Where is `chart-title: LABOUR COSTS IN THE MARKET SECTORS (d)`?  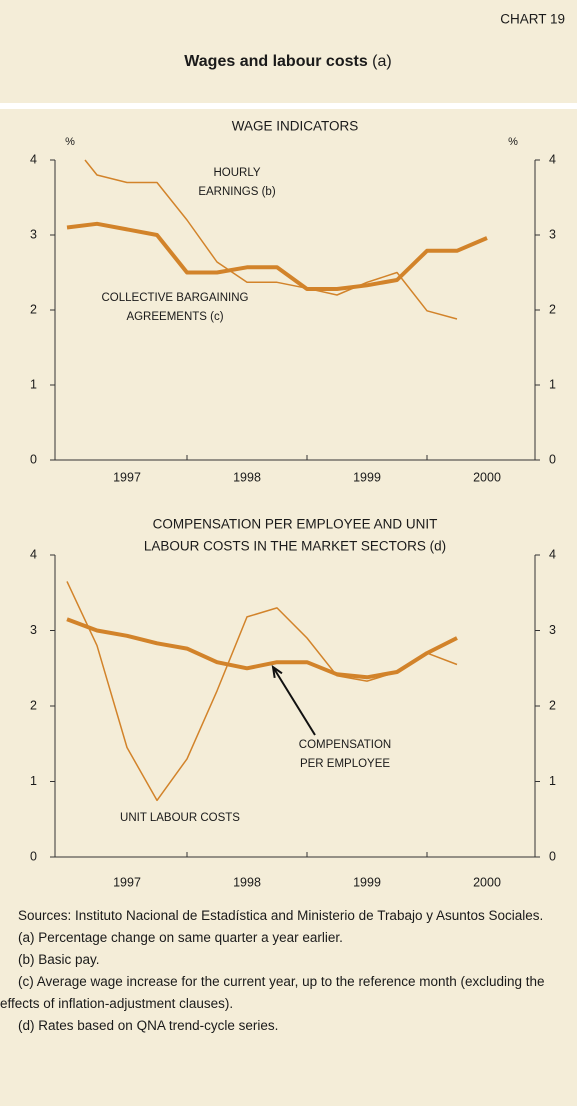
chart-title: LABOUR COSTS IN THE MARKET SECTORS (d) is located at coordinates (295, 546).